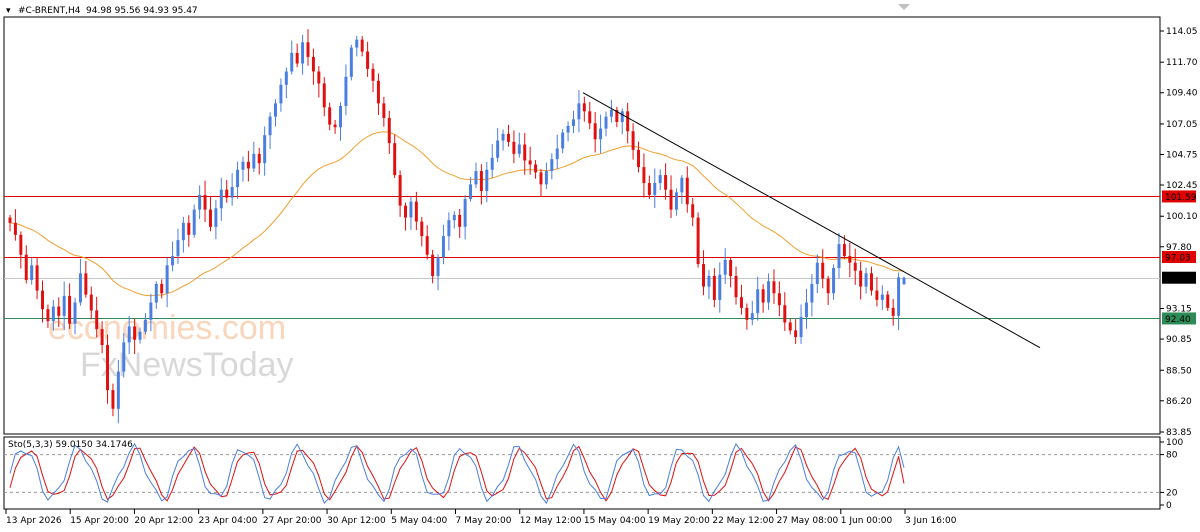 This screenshot has width=1200, height=532. Describe the element at coordinates (1182, 155) in the screenshot. I see `price-tick-label: 104.75` at that location.